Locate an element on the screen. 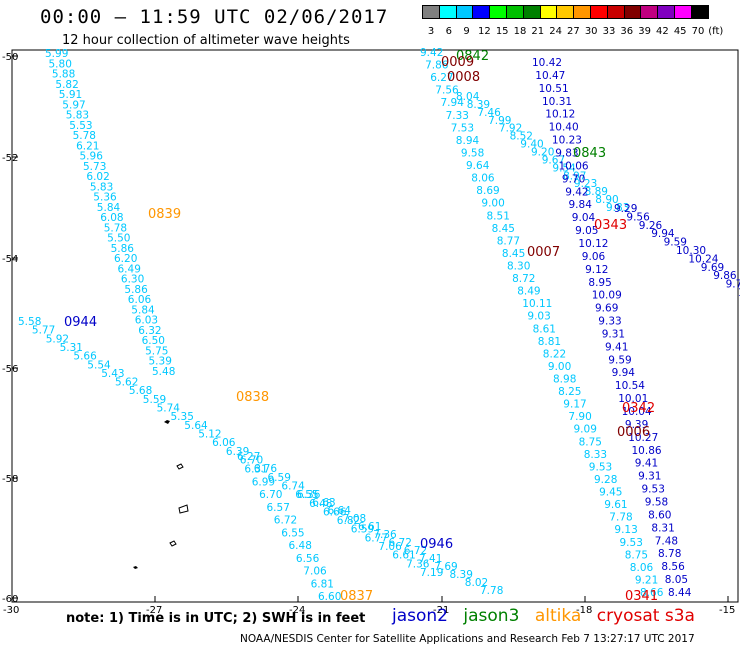 The image size is (740, 650). wave-height-value: 6.39 is located at coordinates (237, 452).